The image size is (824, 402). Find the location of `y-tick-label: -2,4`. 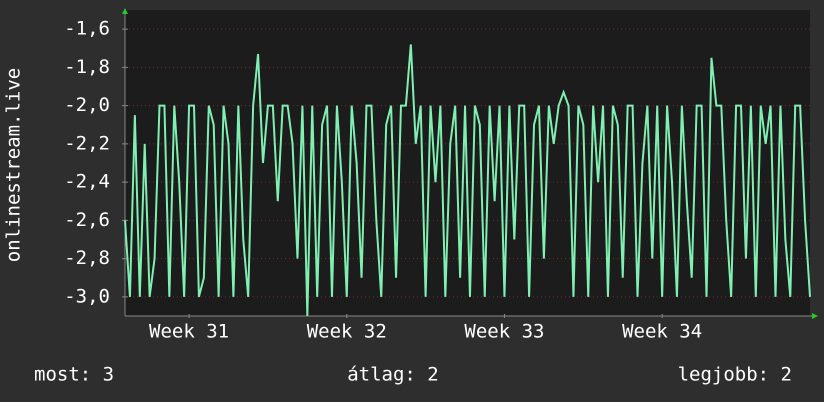

y-tick-label: -2,4 is located at coordinates (87, 182).